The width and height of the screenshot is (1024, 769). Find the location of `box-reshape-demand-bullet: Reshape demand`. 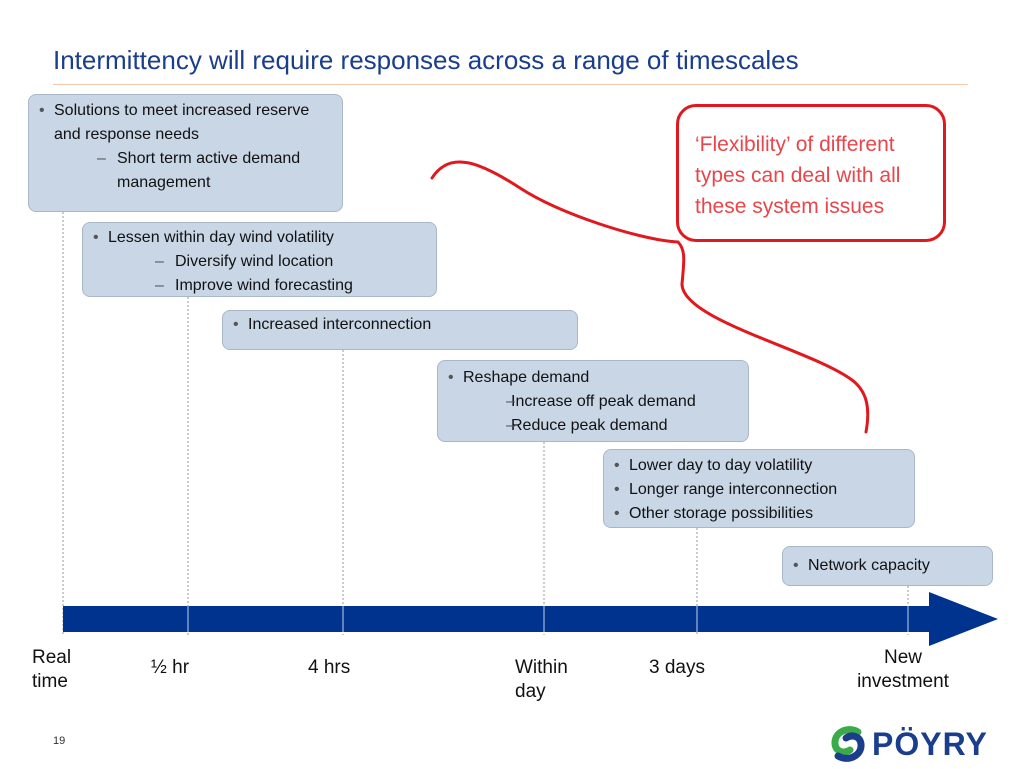

box-reshape-demand-bullet: Reshape demand is located at coordinates (594, 378).